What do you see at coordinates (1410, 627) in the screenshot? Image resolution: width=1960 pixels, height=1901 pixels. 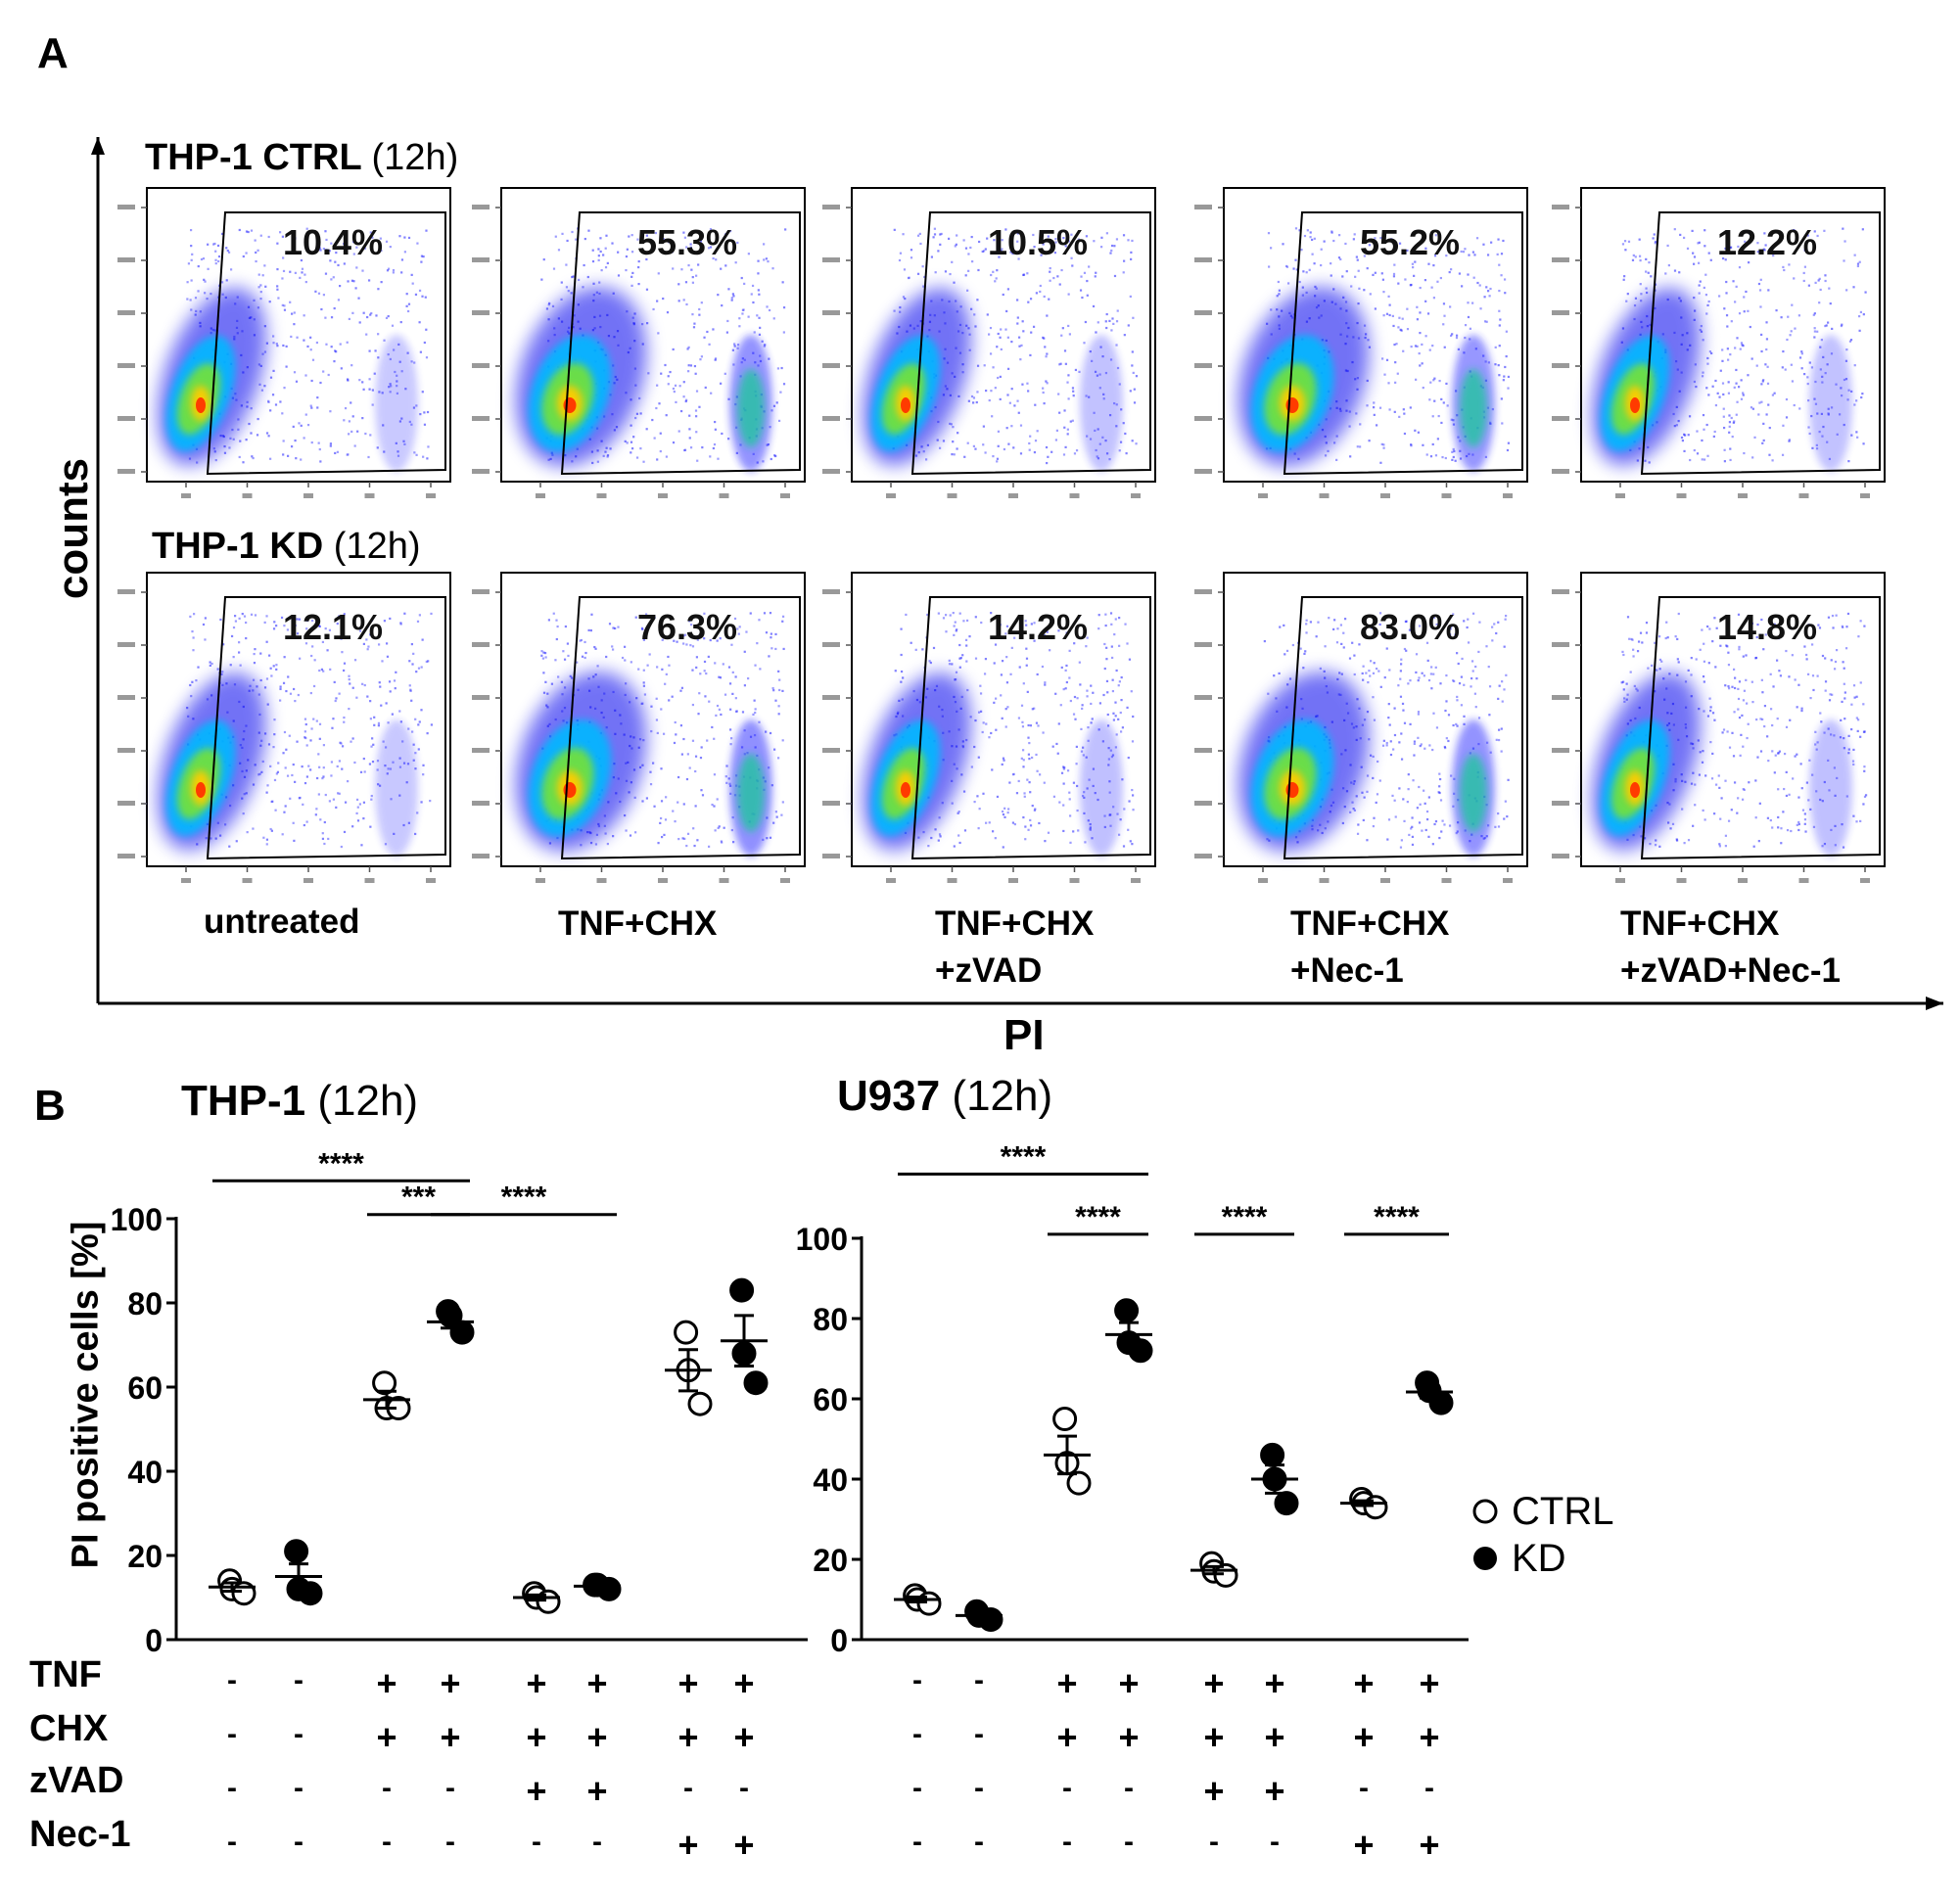 I see `flow-plot-percent: 83.0%` at bounding box center [1410, 627].